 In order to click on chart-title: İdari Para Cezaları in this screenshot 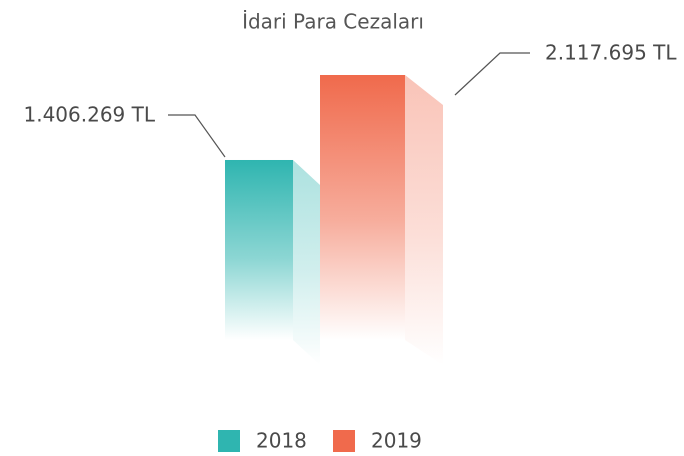, I will do `click(333, 22)`.